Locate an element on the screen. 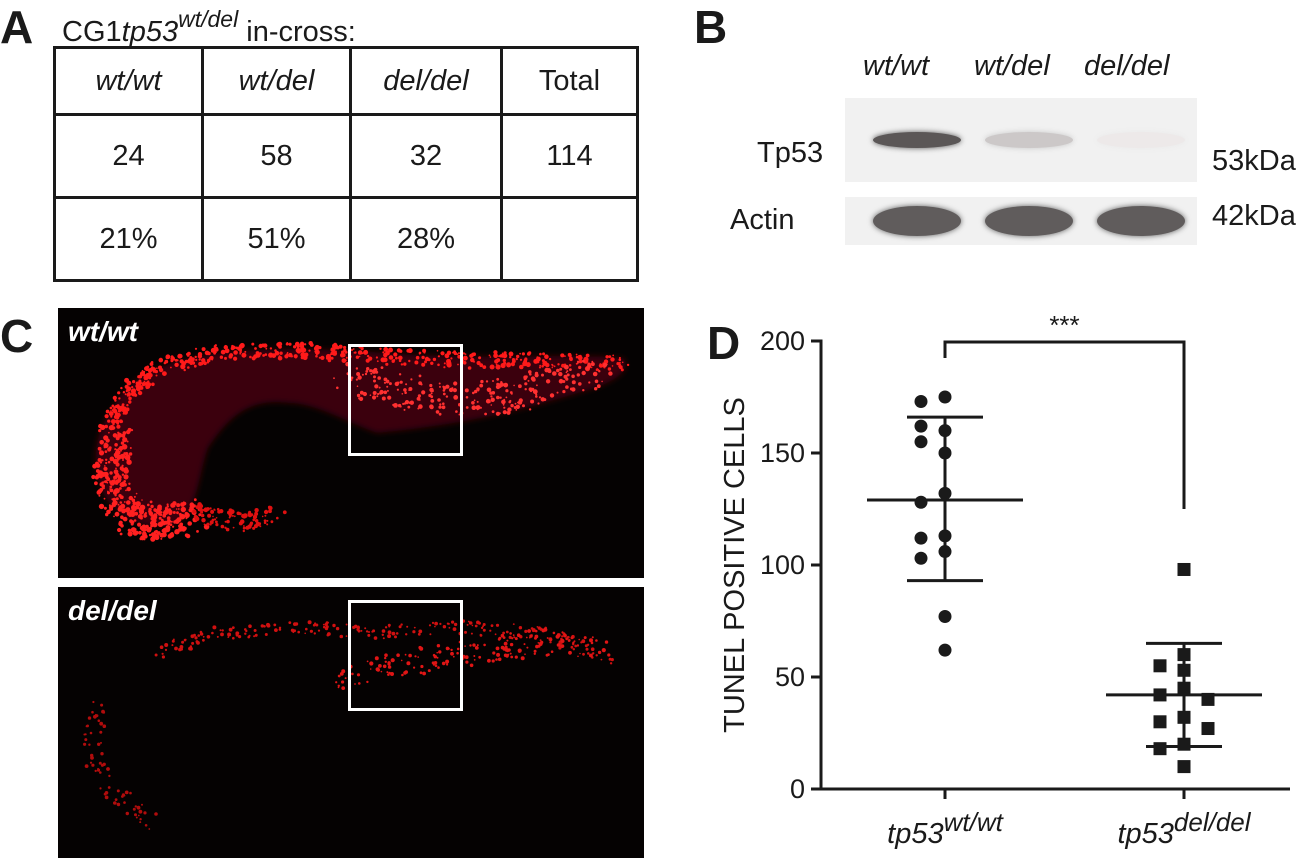  blot-band is located at coordinates (1141, 140).